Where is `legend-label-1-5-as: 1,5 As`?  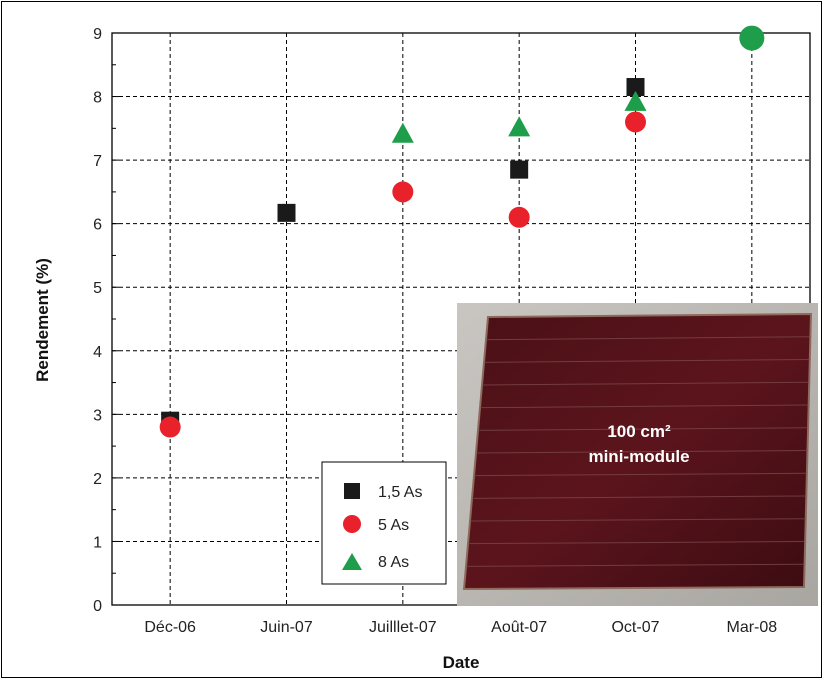
legend-label-1-5-as: 1,5 As is located at coordinates (400, 492).